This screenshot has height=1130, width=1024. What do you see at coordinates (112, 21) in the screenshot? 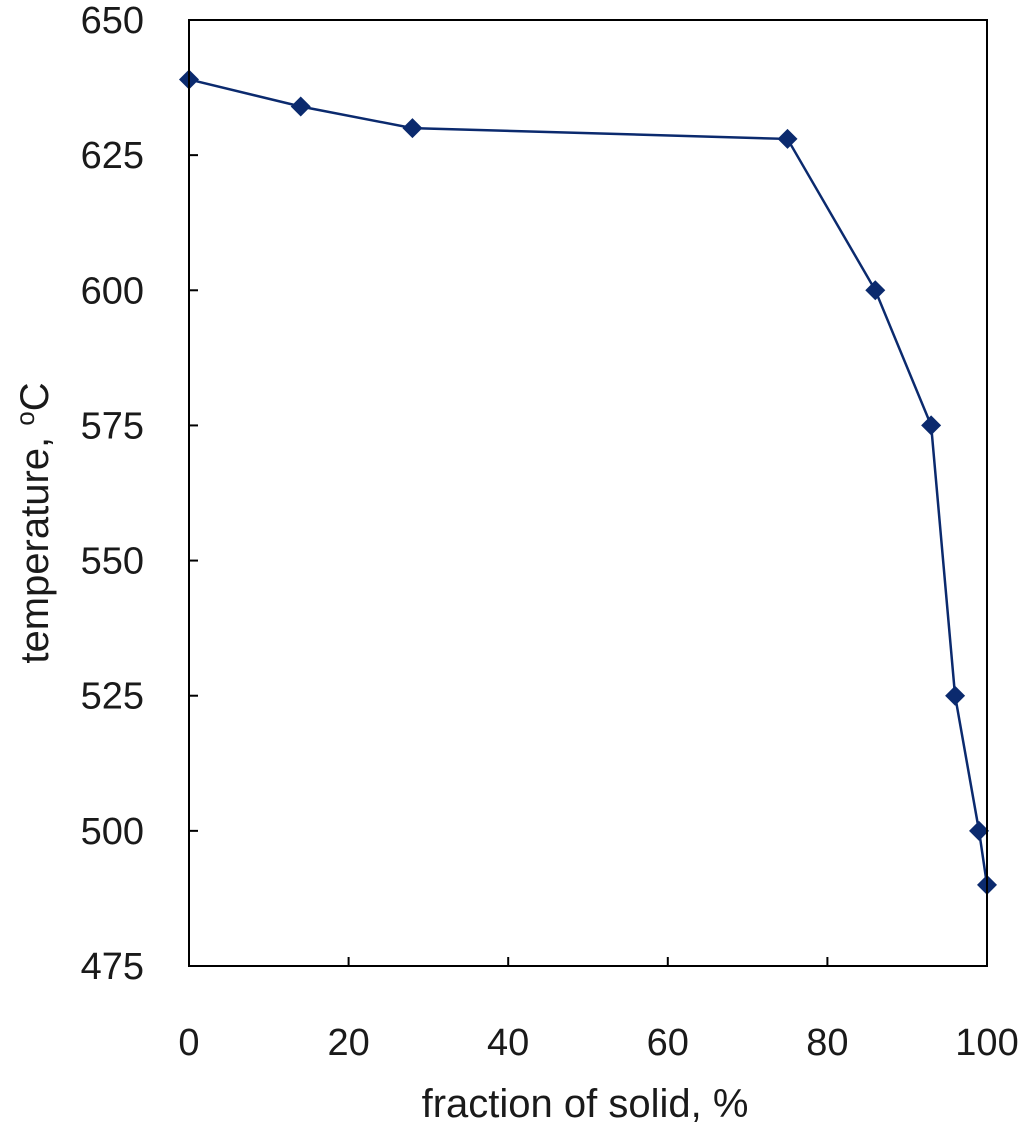
I see `y-tick-label: 650` at bounding box center [112, 21].